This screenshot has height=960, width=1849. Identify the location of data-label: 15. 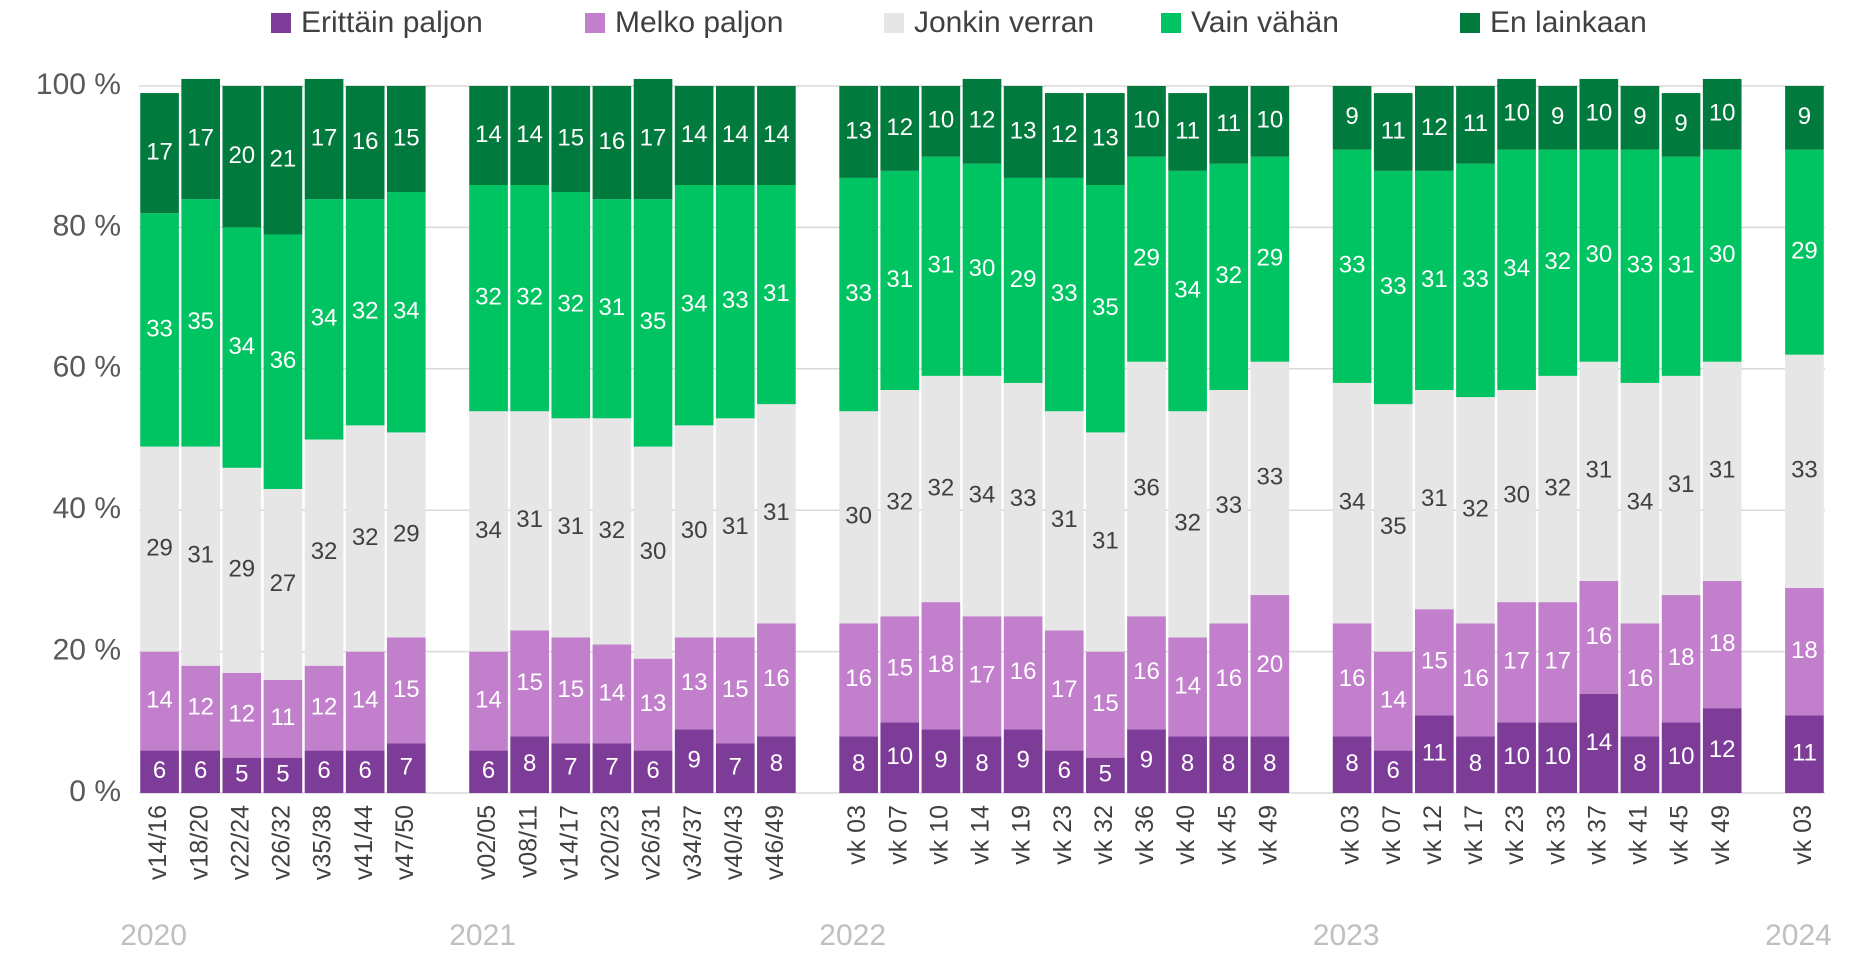
(1105, 703).